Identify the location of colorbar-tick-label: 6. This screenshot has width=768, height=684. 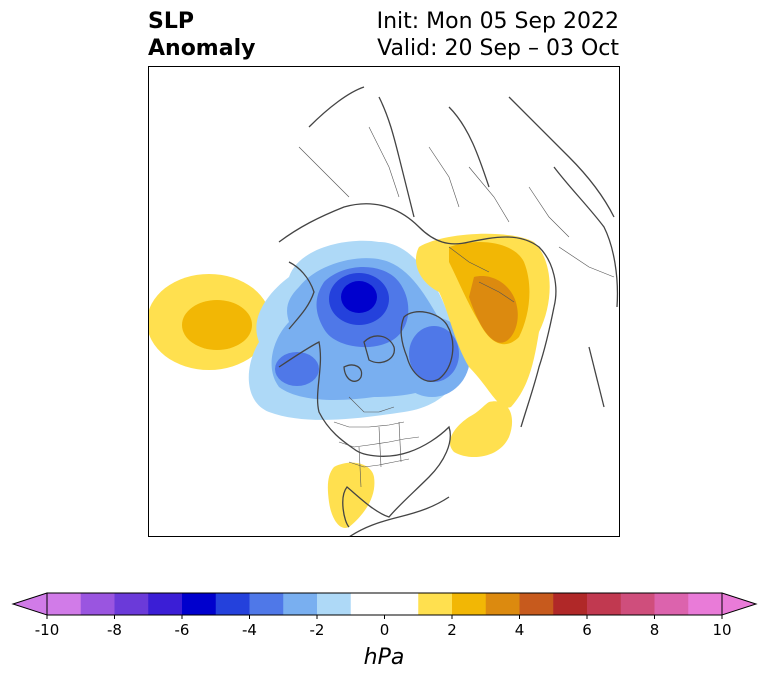
(587, 630).